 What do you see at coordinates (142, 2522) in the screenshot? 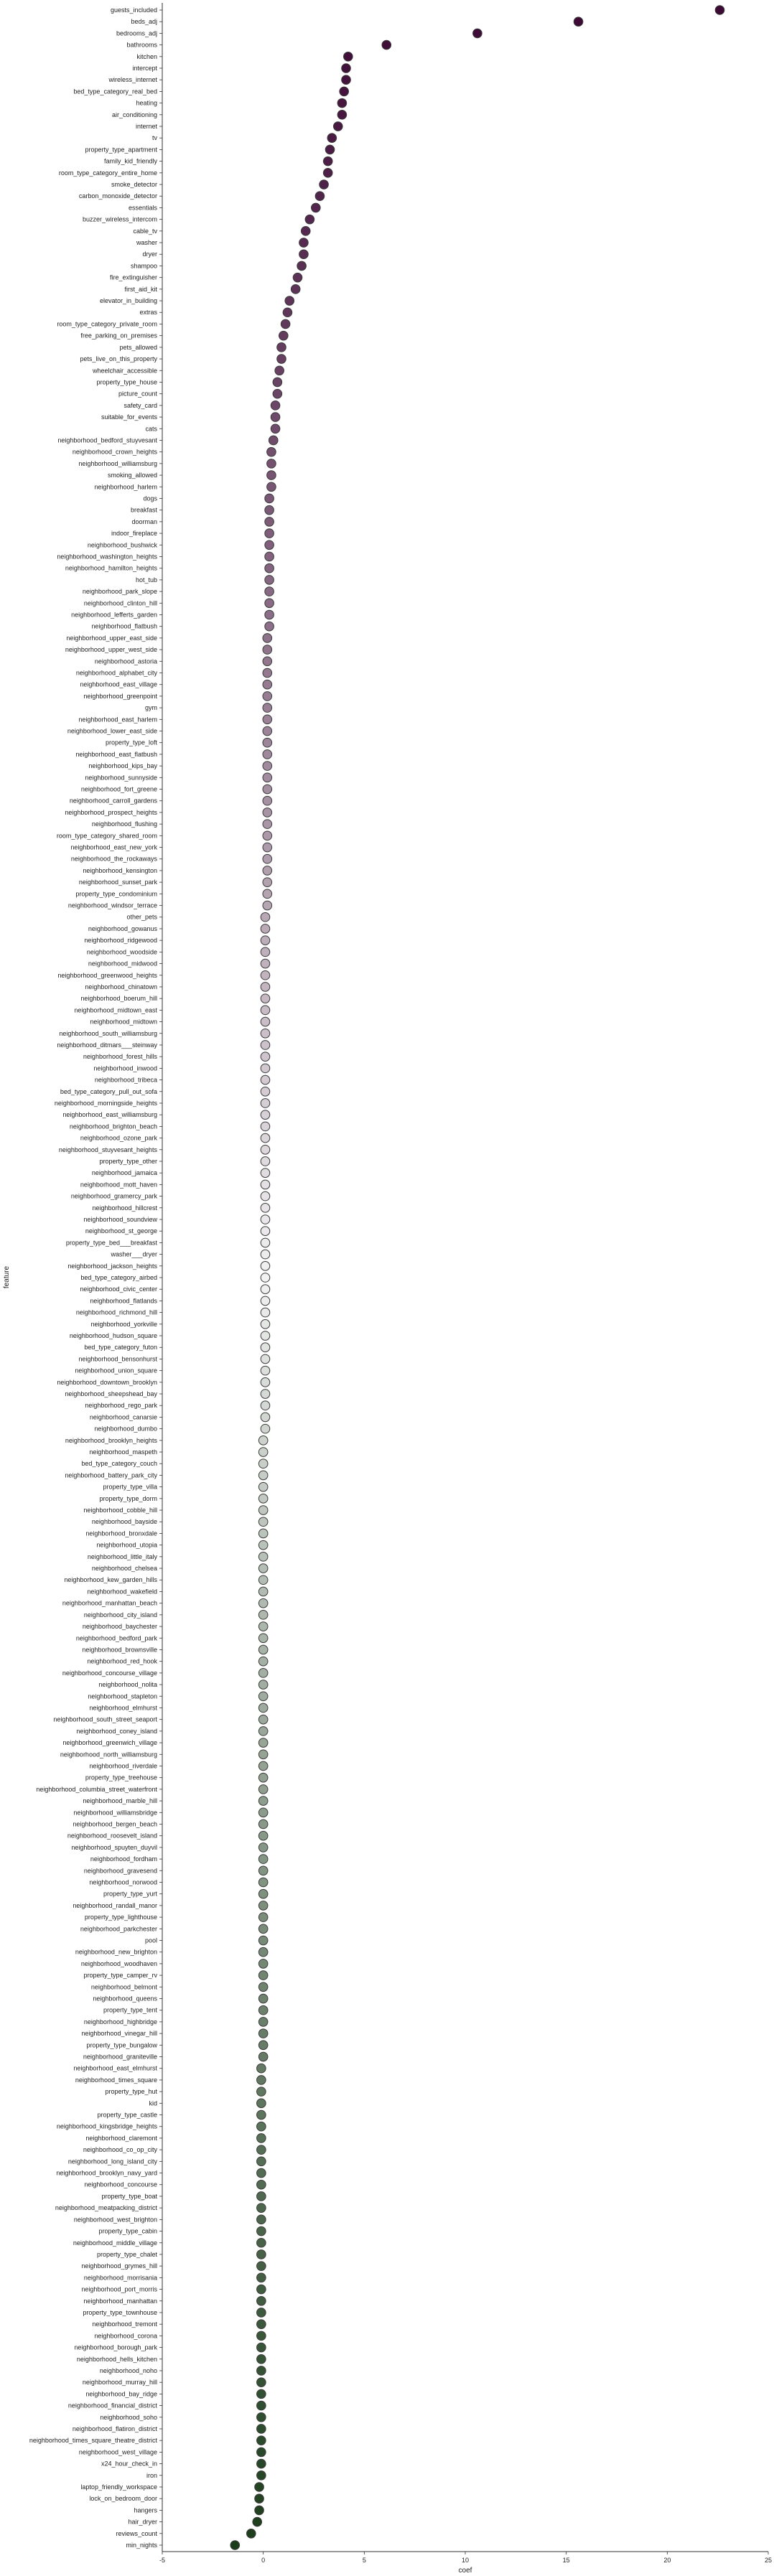
I see `y-tick-label: hair_dryer` at bounding box center [142, 2522].